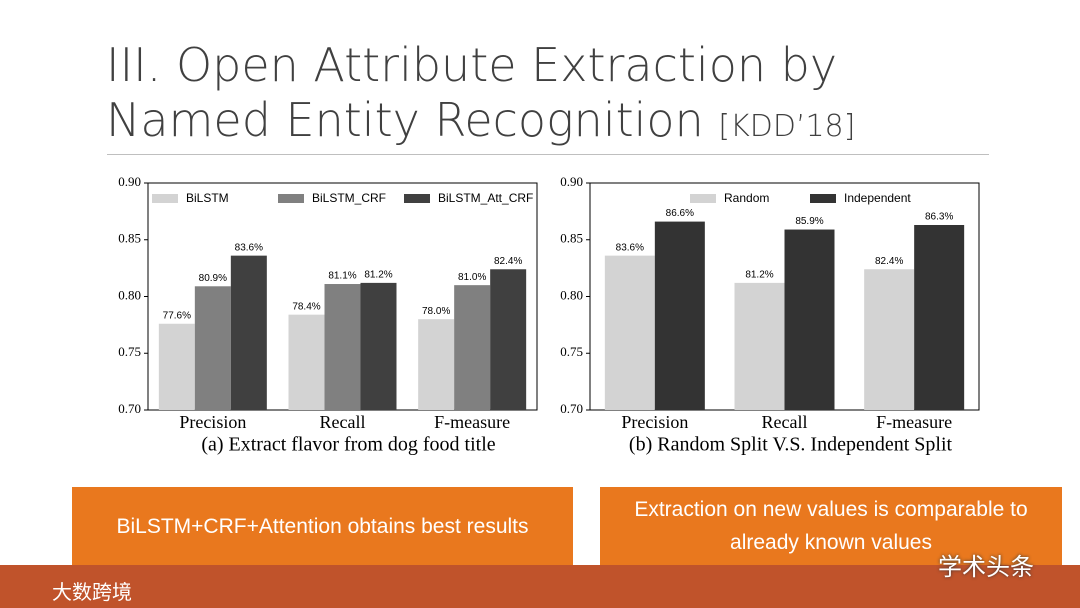 Image resolution: width=1080 pixels, height=608 pixels. Describe the element at coordinates (877, 198) in the screenshot. I see `legend-label: Independent` at that location.